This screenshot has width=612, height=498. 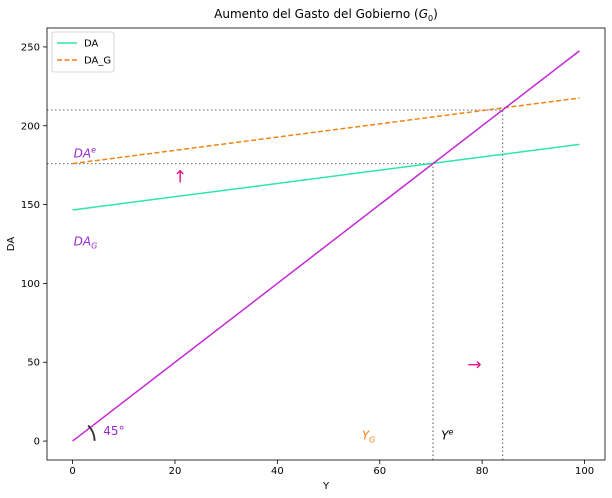 What do you see at coordinates (86, 243) in the screenshot?
I see `annotation-1: DAG` at bounding box center [86, 243].